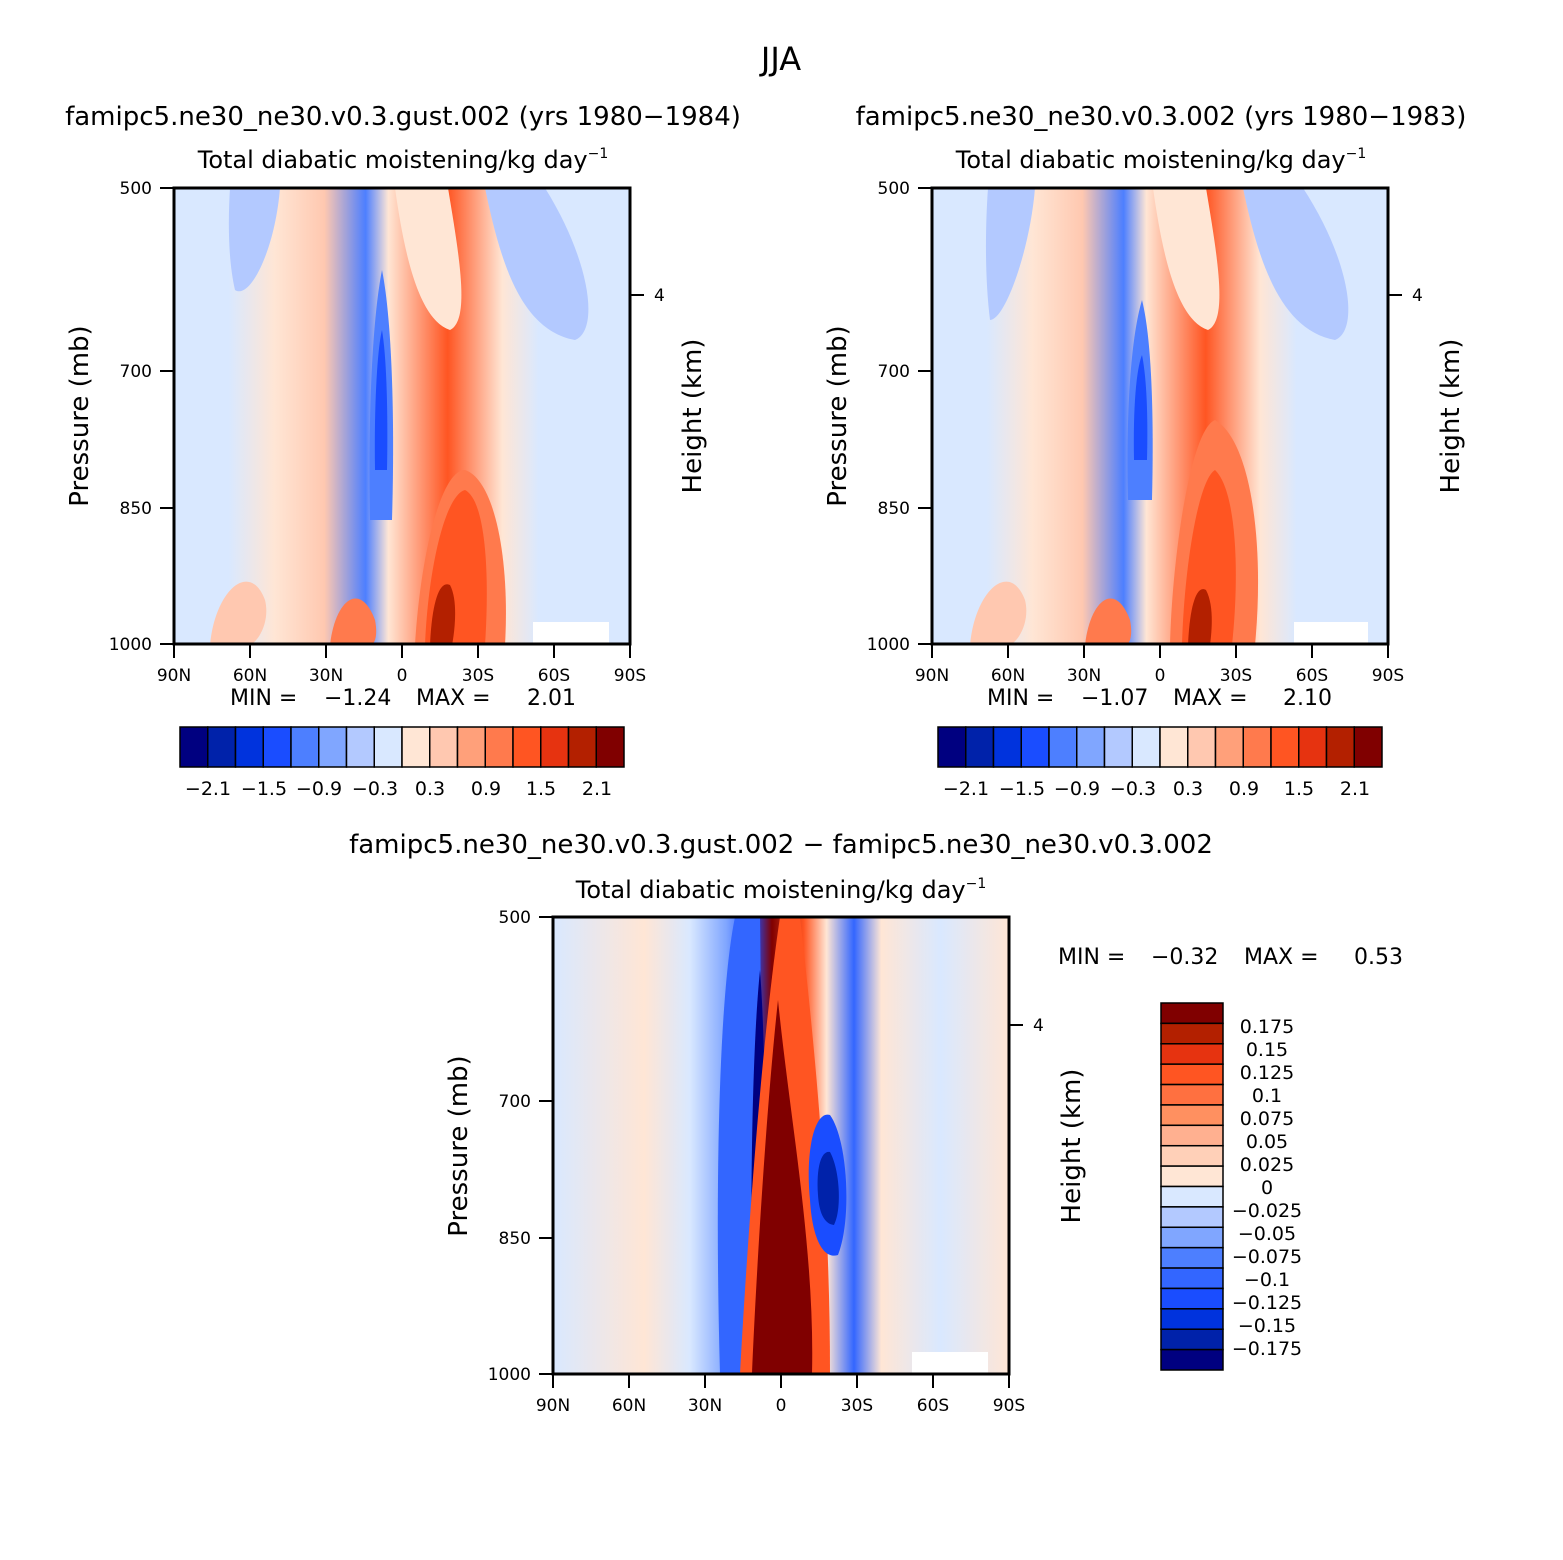 This screenshot has width=1563, height=1560. Describe the element at coordinates (1267, 1119) in the screenshot. I see `colorbar-label: 0.075` at that location.